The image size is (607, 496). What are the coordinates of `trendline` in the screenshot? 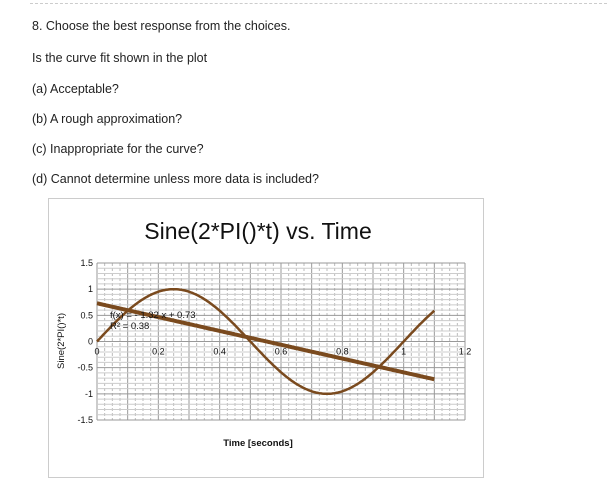 It's located at (265, 341).